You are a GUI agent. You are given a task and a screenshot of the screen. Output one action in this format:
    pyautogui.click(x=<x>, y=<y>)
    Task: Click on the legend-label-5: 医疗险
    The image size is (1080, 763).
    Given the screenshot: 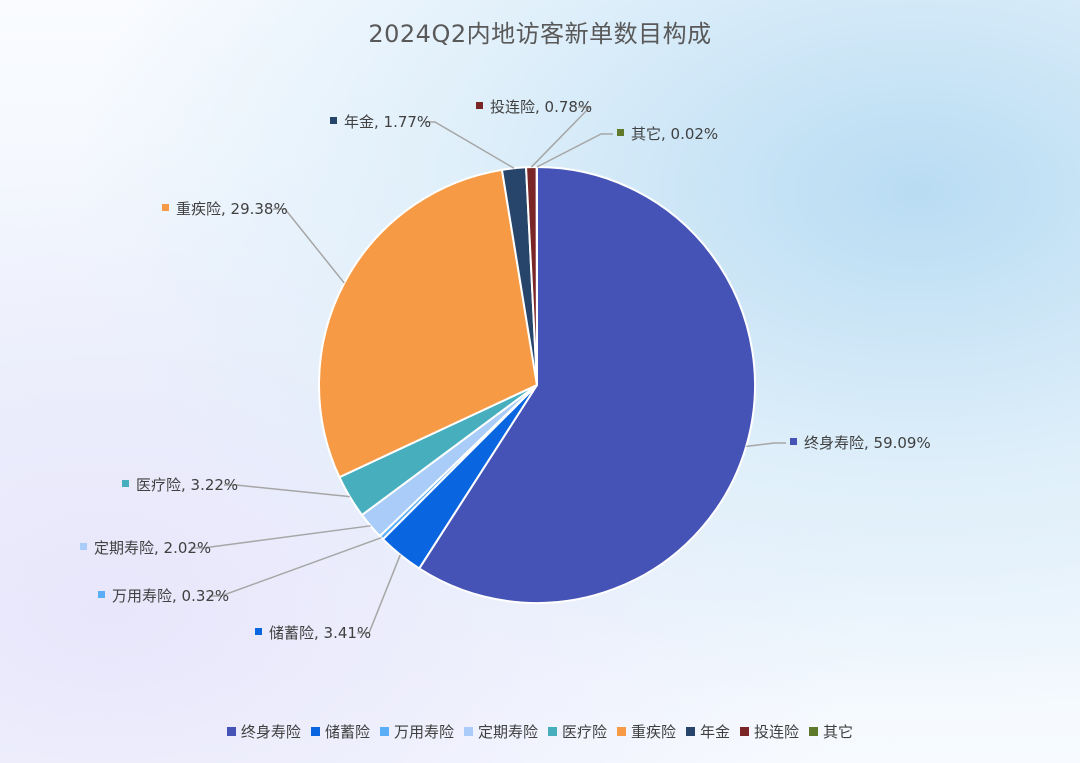 What is the action you would take?
    pyautogui.click(x=584, y=732)
    